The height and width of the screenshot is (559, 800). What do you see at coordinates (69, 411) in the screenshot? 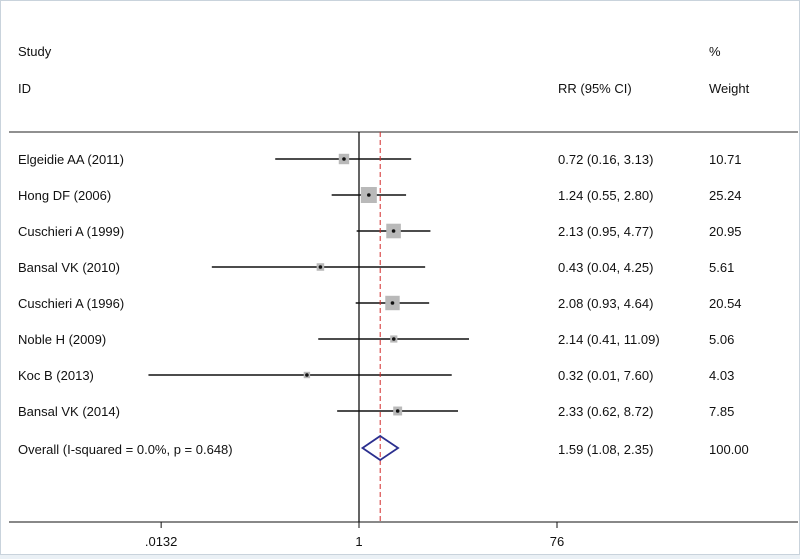
I see `study-label: Bansal VK (2014)` at bounding box center [69, 411].